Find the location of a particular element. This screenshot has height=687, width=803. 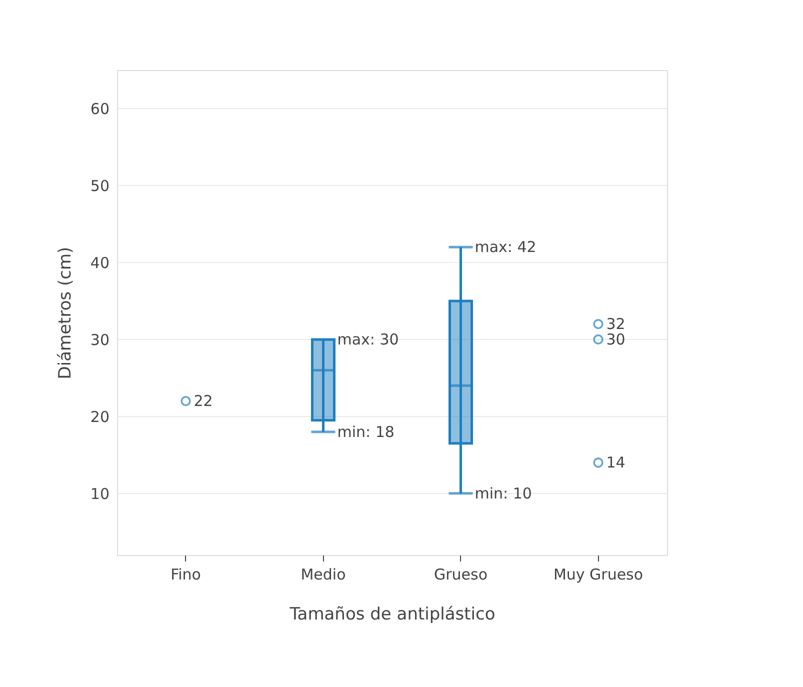

y-tick-label: 20 is located at coordinates (100, 417).